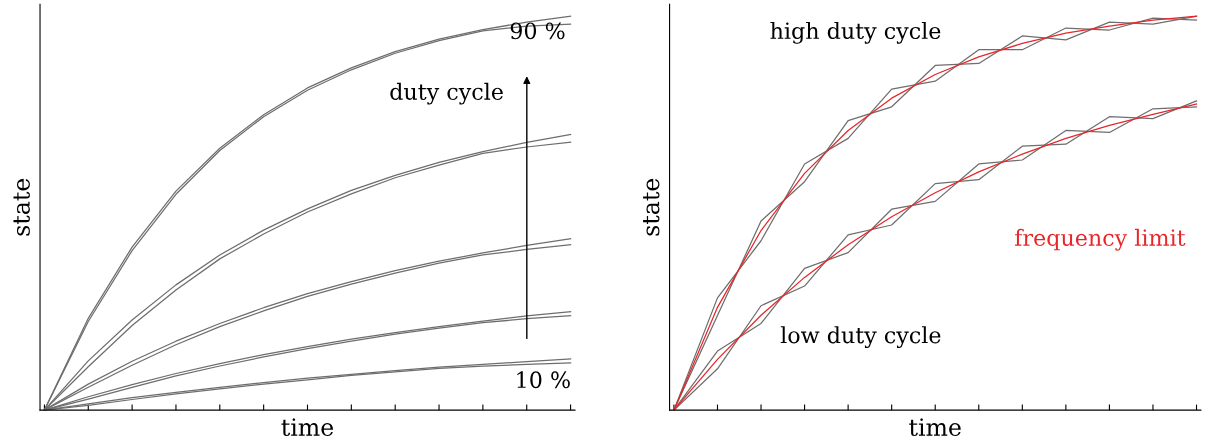 The height and width of the screenshot is (441, 1213). Describe the element at coordinates (1100, 239) in the screenshot. I see `annotation: frequency limit` at that location.